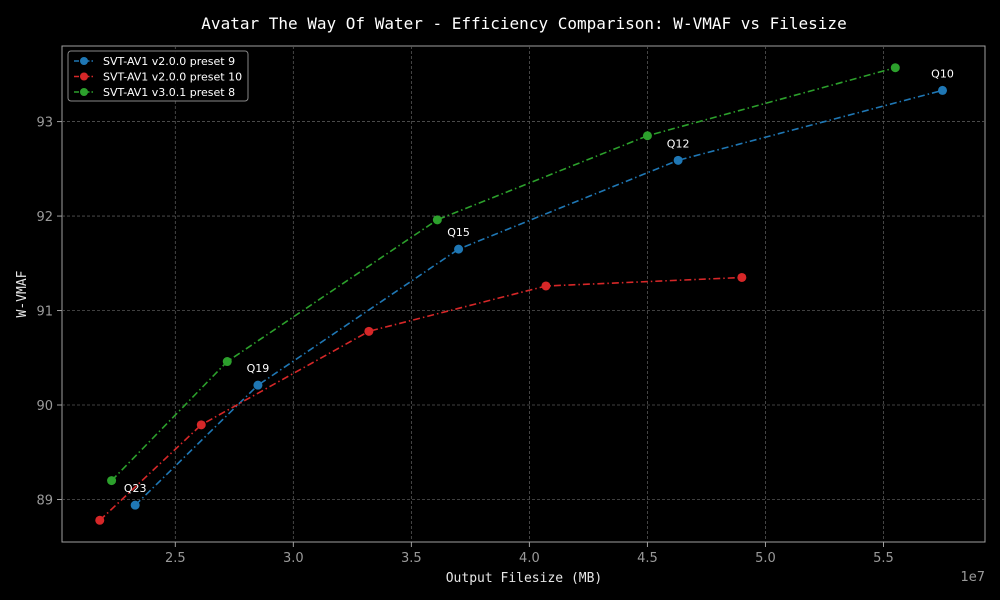  I want to click on y-axis-label: W-VMAF, so click(22, 293).